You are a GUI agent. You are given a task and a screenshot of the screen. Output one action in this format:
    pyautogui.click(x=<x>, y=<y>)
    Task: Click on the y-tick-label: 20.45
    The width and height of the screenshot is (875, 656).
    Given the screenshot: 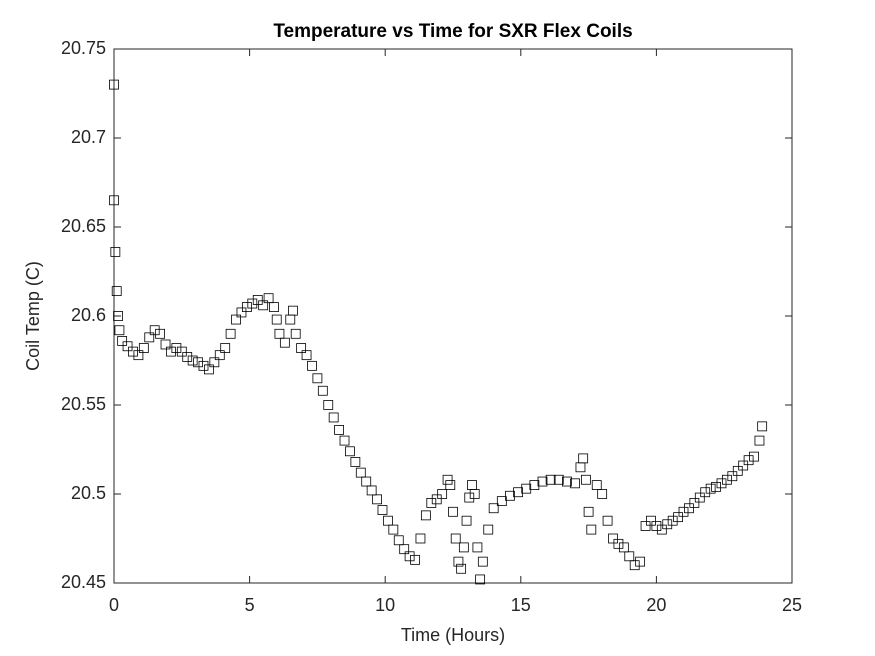 What is the action you would take?
    pyautogui.click(x=83, y=582)
    